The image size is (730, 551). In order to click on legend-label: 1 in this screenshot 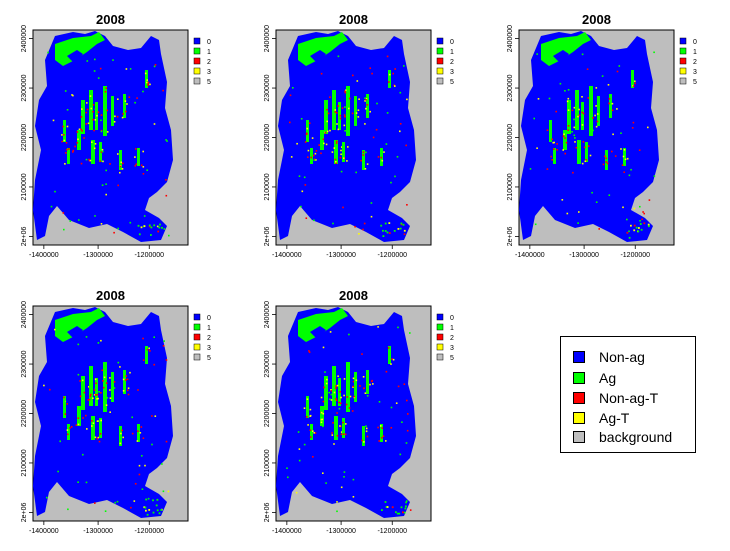, I will do `click(209, 328)`.